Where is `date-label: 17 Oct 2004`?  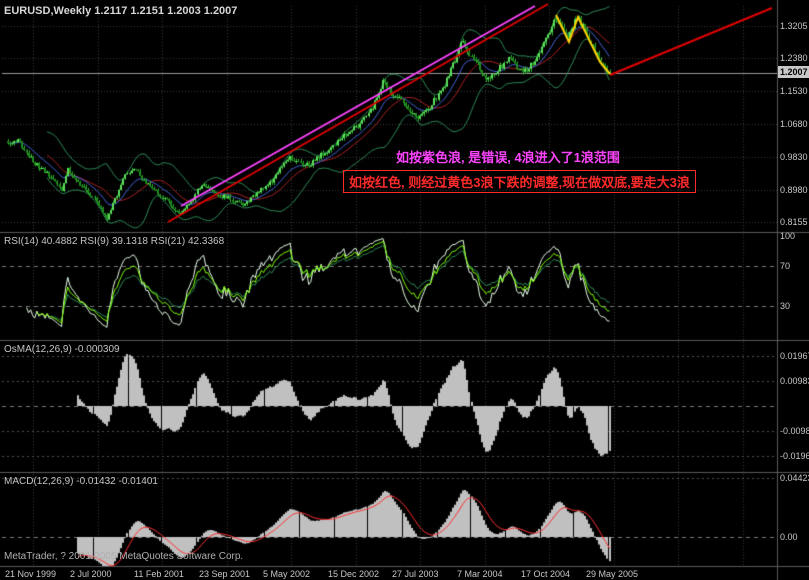 date-label: 17 Oct 2004 is located at coordinates (546, 574).